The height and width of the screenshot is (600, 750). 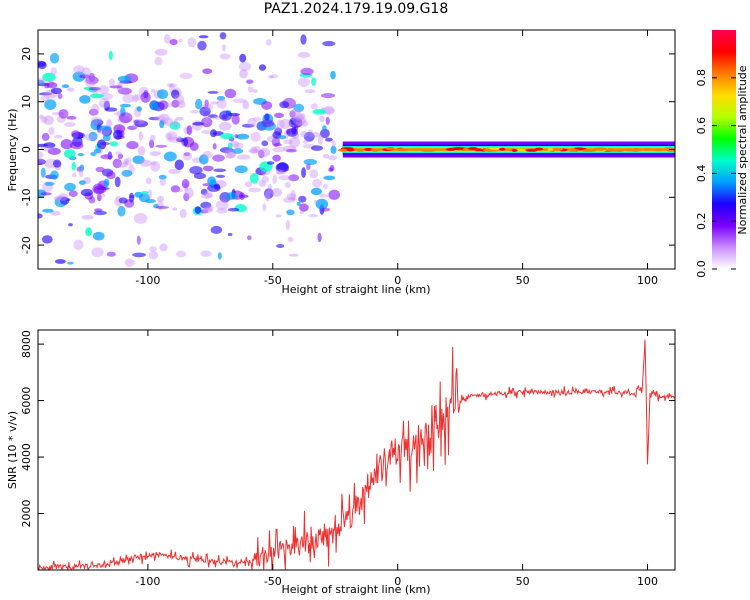 What do you see at coordinates (26, 401) in the screenshot?
I see `y-tick-label: 6000` at bounding box center [26, 401].